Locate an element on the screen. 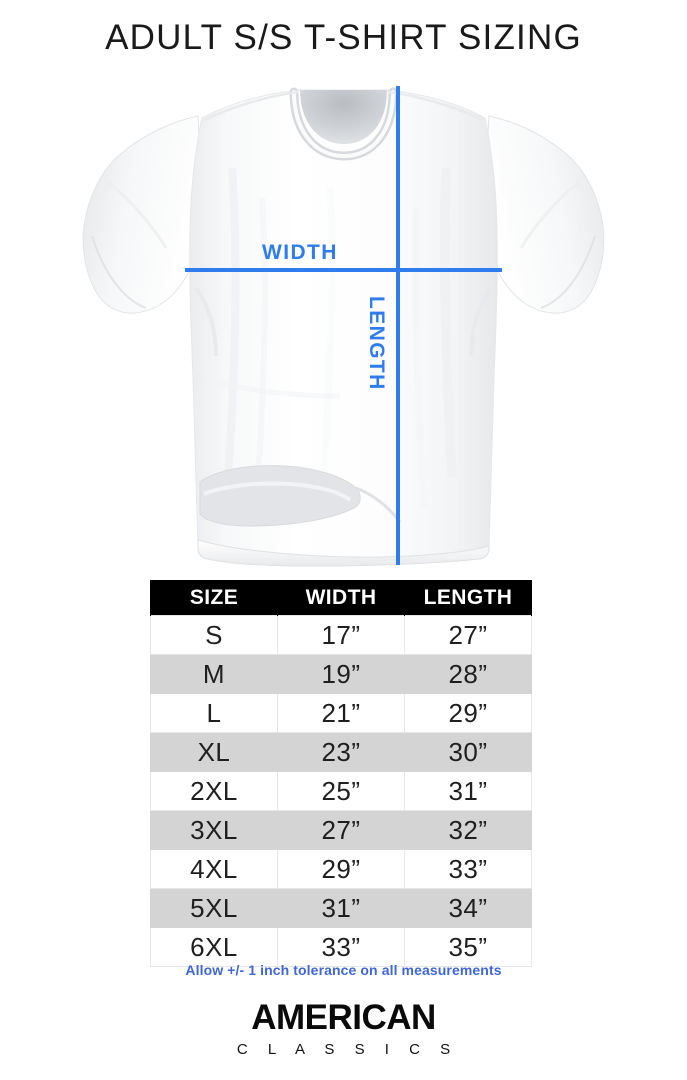 The height and width of the screenshot is (1080, 687). brand-name-secondary: C L A S S I C S is located at coordinates (347, 1049).